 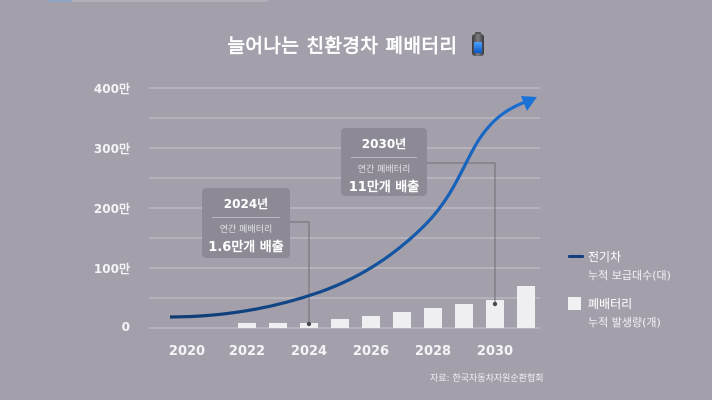 What do you see at coordinates (111, 209) in the screenshot?
I see `y-tick-200: 200만` at bounding box center [111, 209].